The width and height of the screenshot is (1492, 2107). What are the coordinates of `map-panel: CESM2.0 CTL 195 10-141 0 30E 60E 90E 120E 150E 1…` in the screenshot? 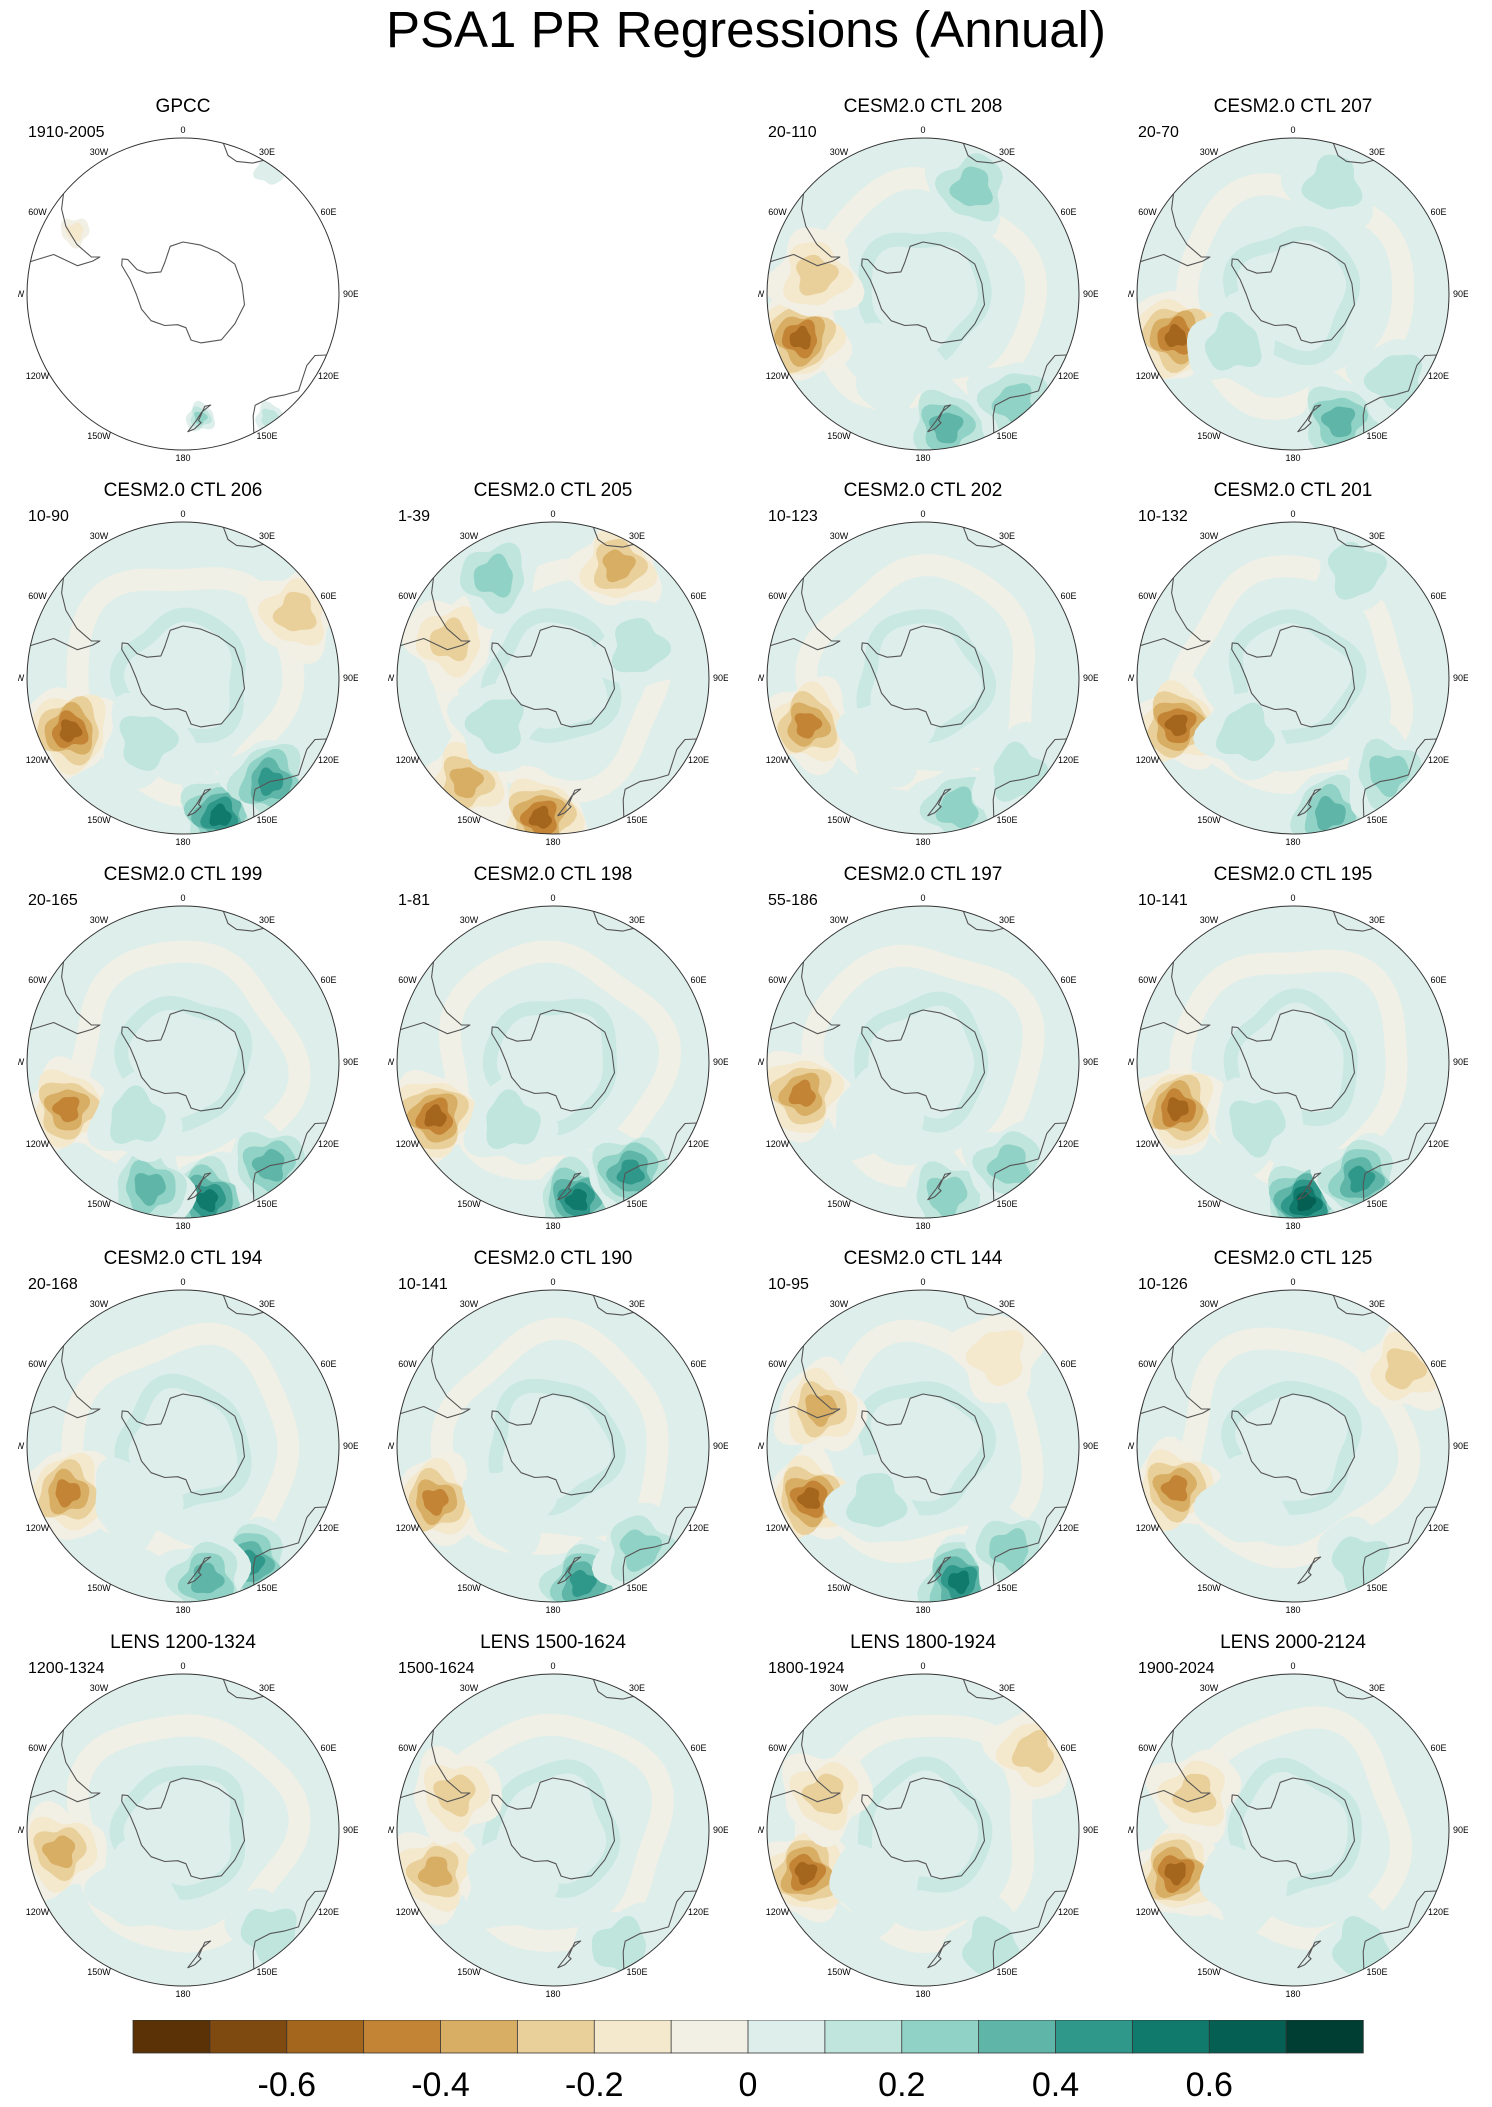 It's located at (1310, 1055).